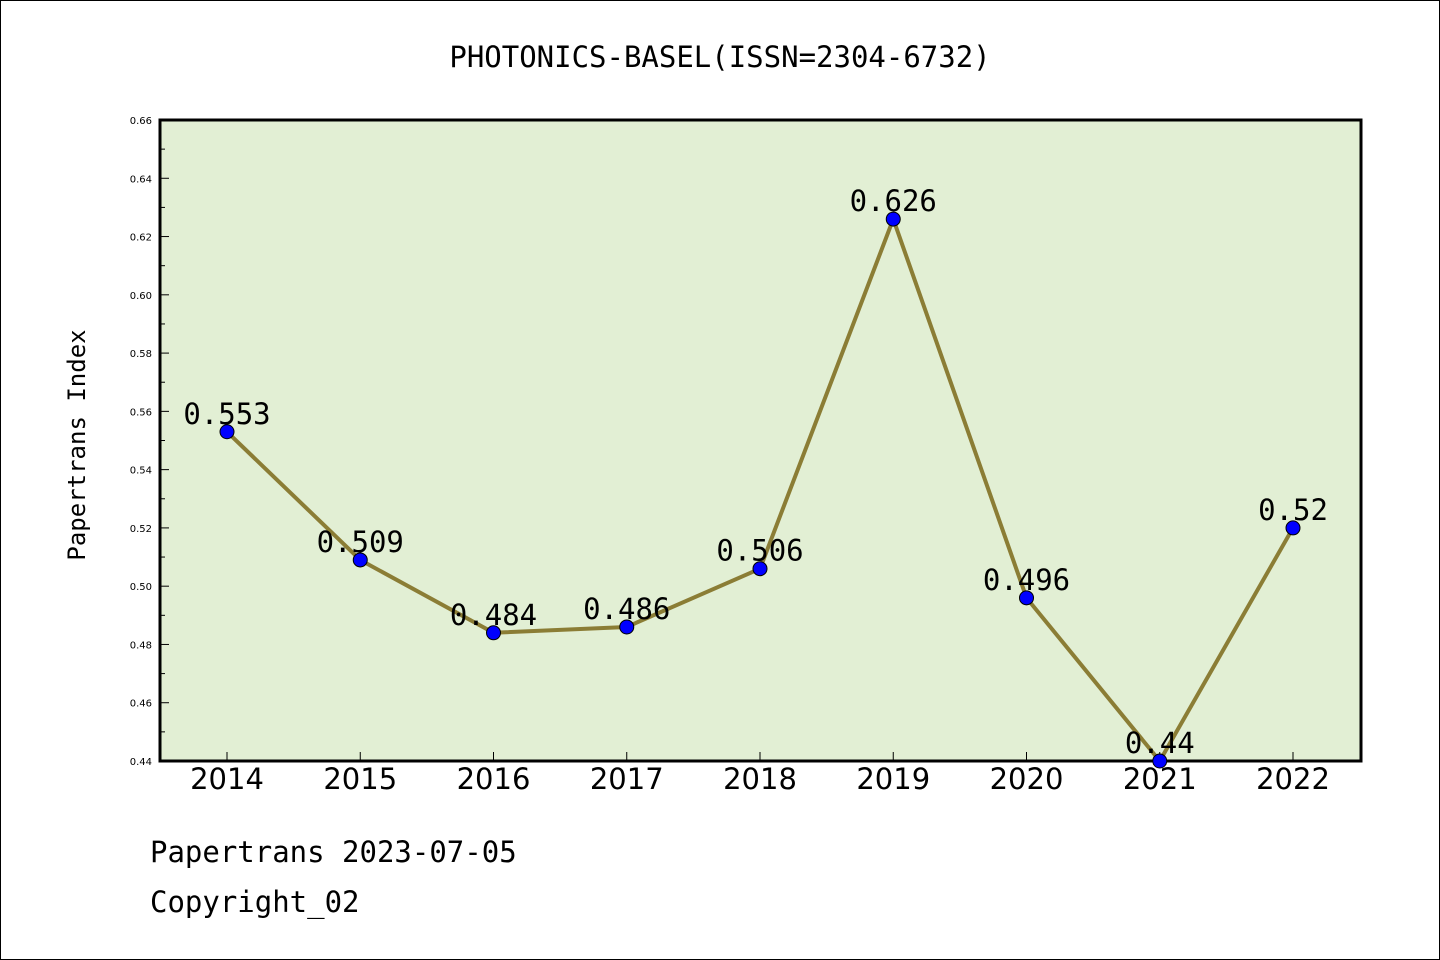  I want to click on y-tick-label: 0.60, so click(141, 296).